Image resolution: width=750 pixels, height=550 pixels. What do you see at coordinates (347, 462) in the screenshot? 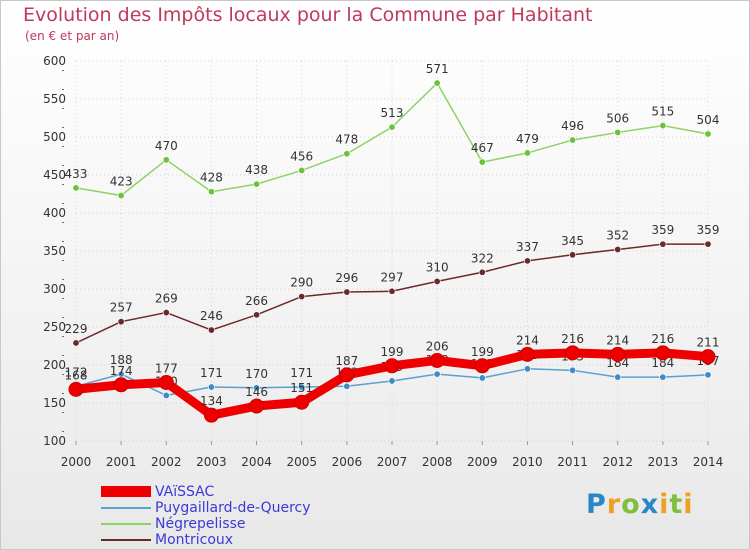
I see `x-tick-label: 2006` at bounding box center [347, 462].